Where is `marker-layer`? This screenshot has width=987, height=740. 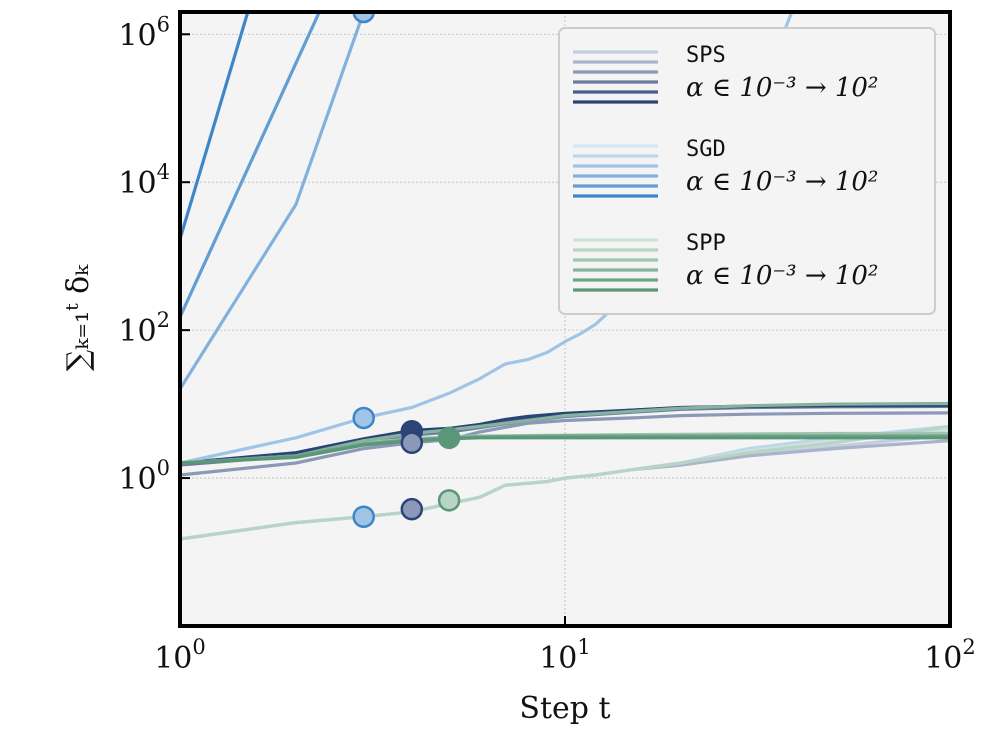 marker-layer is located at coordinates (406, 270).